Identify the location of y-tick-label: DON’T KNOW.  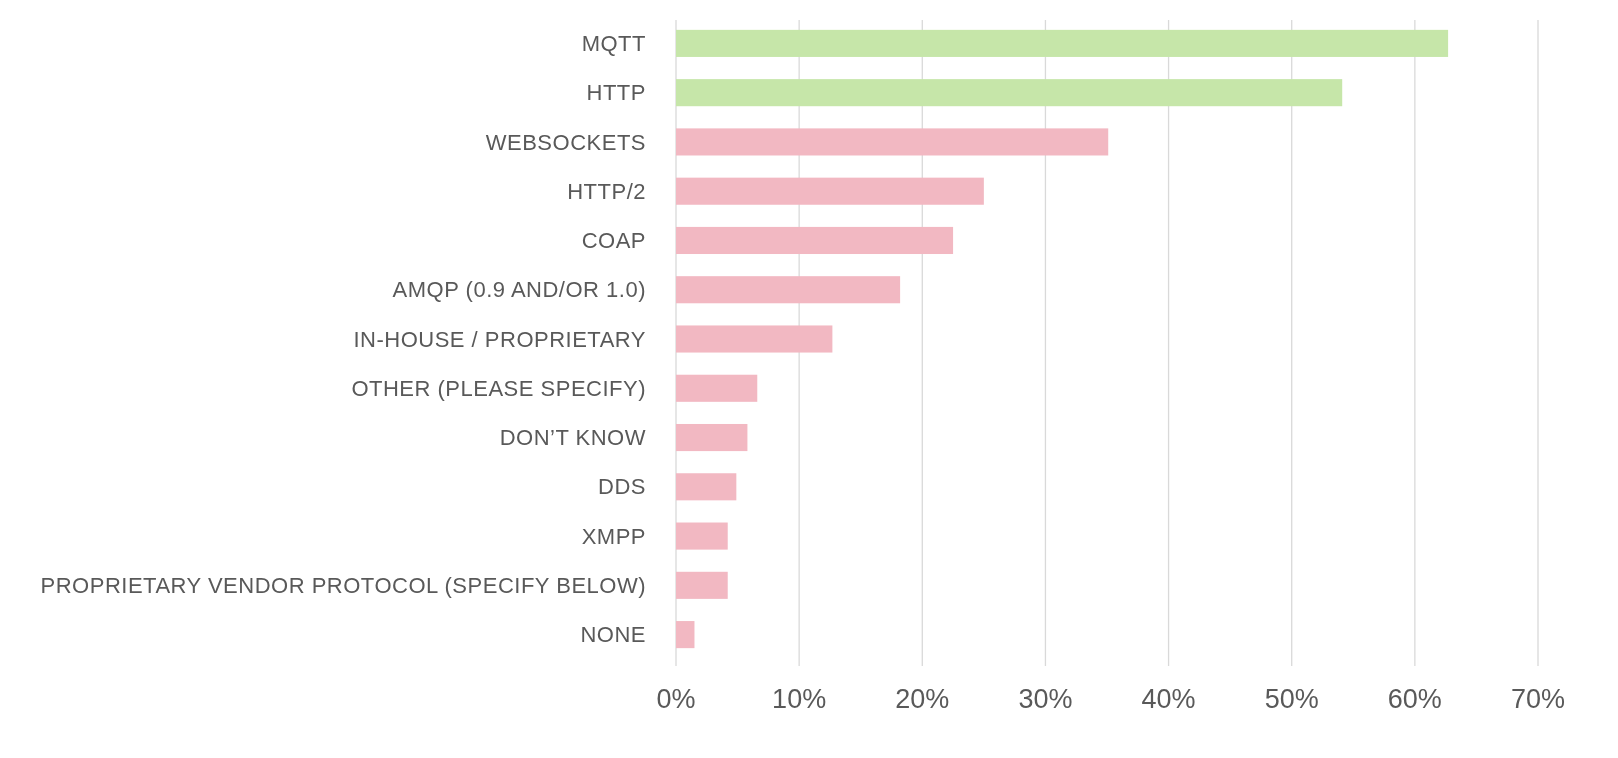
(572, 438).